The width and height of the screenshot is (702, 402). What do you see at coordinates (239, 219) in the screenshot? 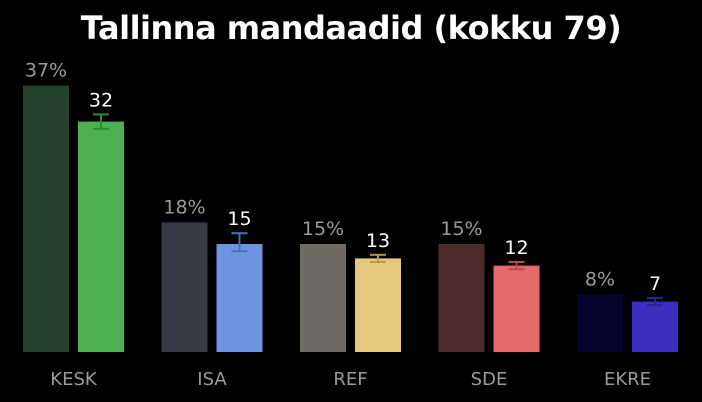
I see `label-seats-isa: 15` at bounding box center [239, 219].